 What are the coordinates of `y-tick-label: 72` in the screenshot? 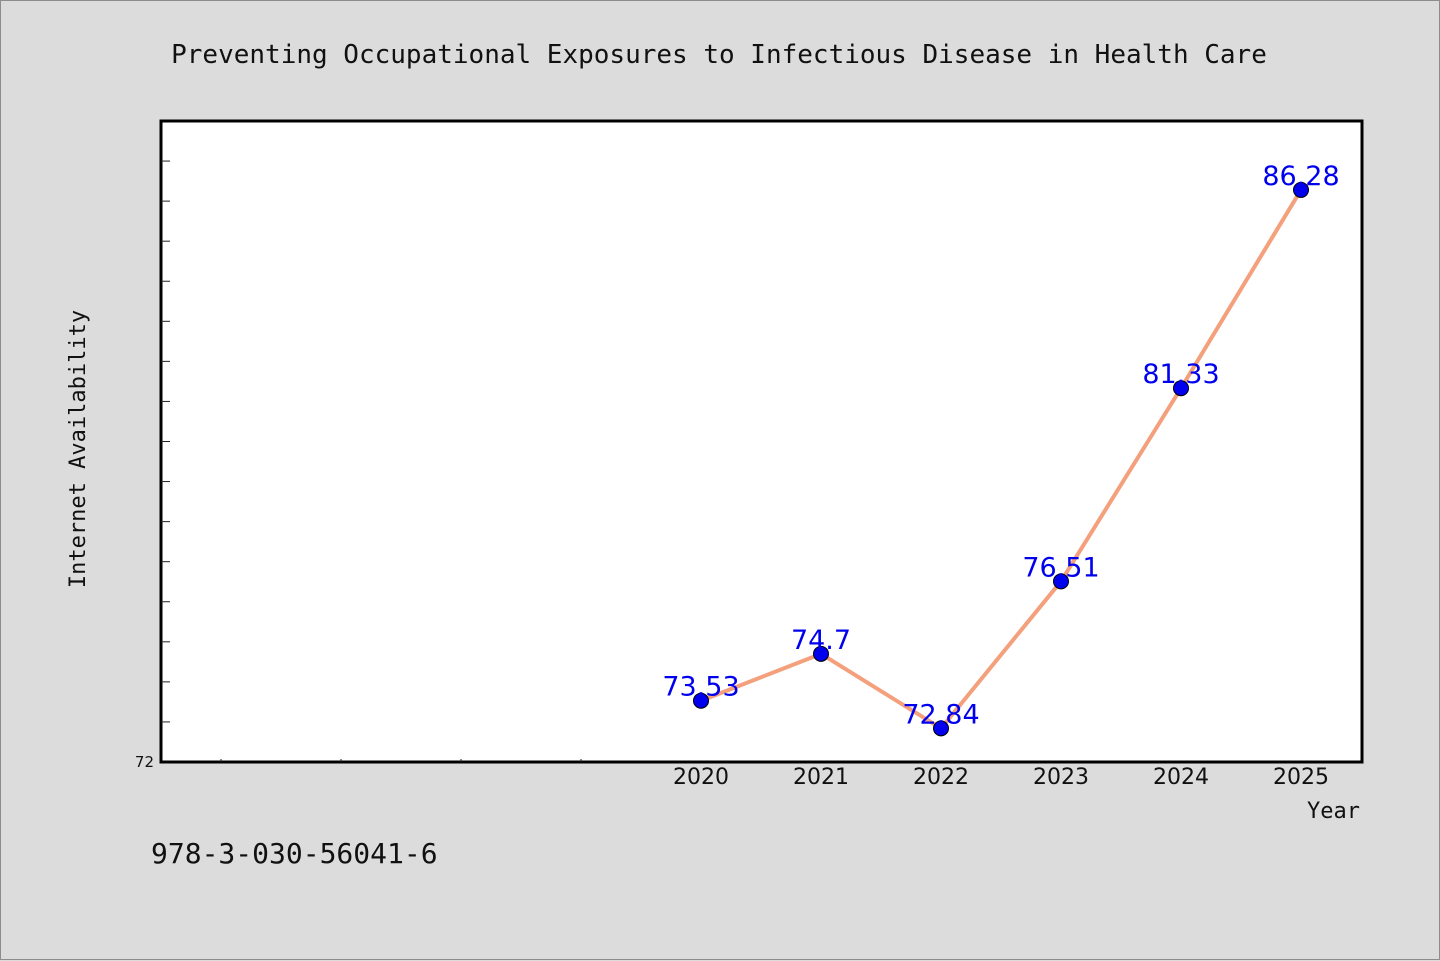 It's located at (144, 762).